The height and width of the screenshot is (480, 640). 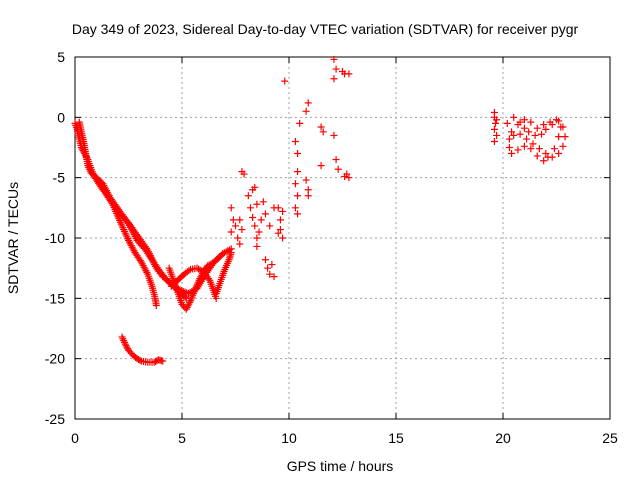 What do you see at coordinates (289, 438) in the screenshot?
I see `x-tick-label: 10` at bounding box center [289, 438].